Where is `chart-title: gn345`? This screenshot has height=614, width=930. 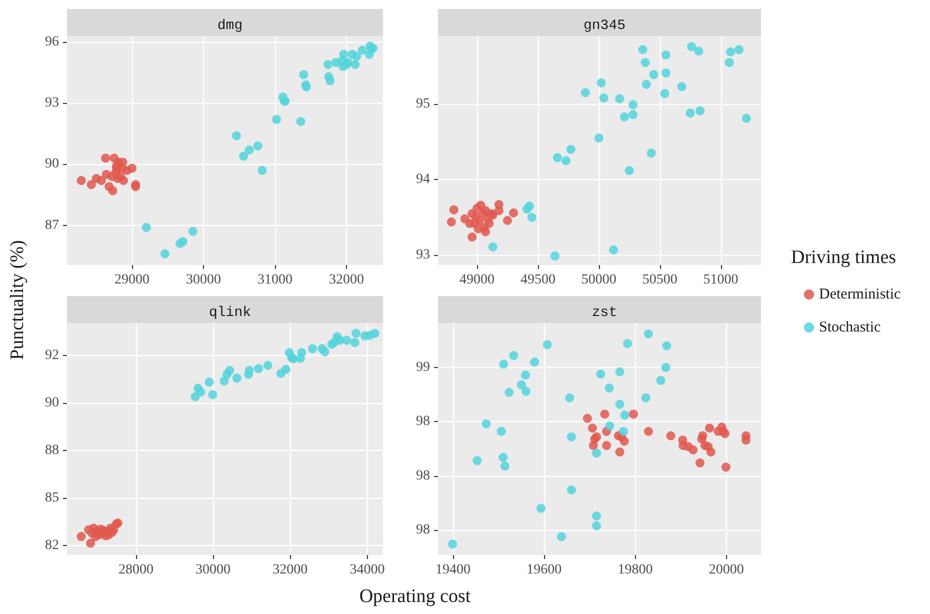 chart-title: gn345 is located at coordinates (604, 26).